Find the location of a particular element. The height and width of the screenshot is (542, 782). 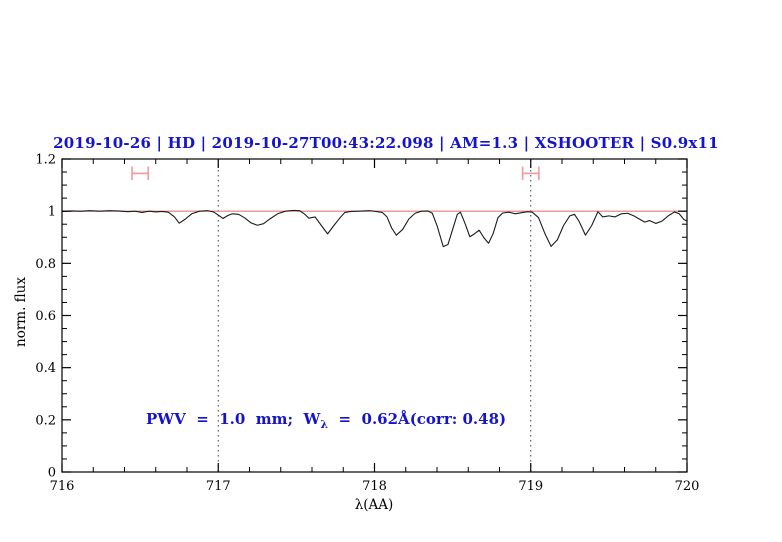

y-tick-label: 0.8 is located at coordinates (45, 264).